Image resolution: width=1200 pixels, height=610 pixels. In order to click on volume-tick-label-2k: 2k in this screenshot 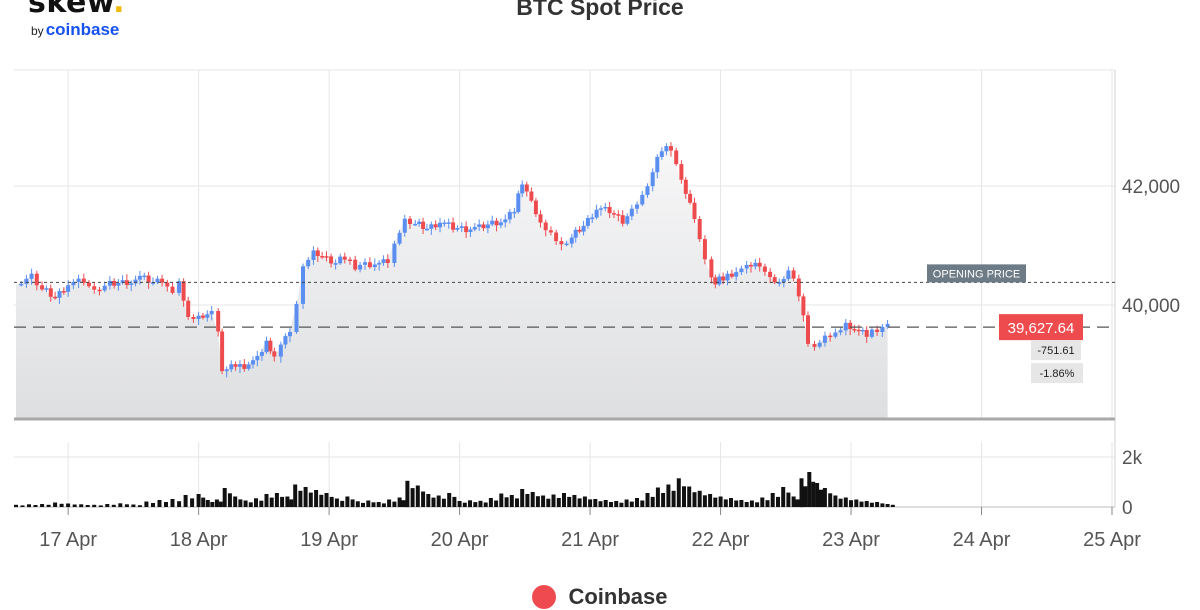, I will do `click(1132, 458)`.